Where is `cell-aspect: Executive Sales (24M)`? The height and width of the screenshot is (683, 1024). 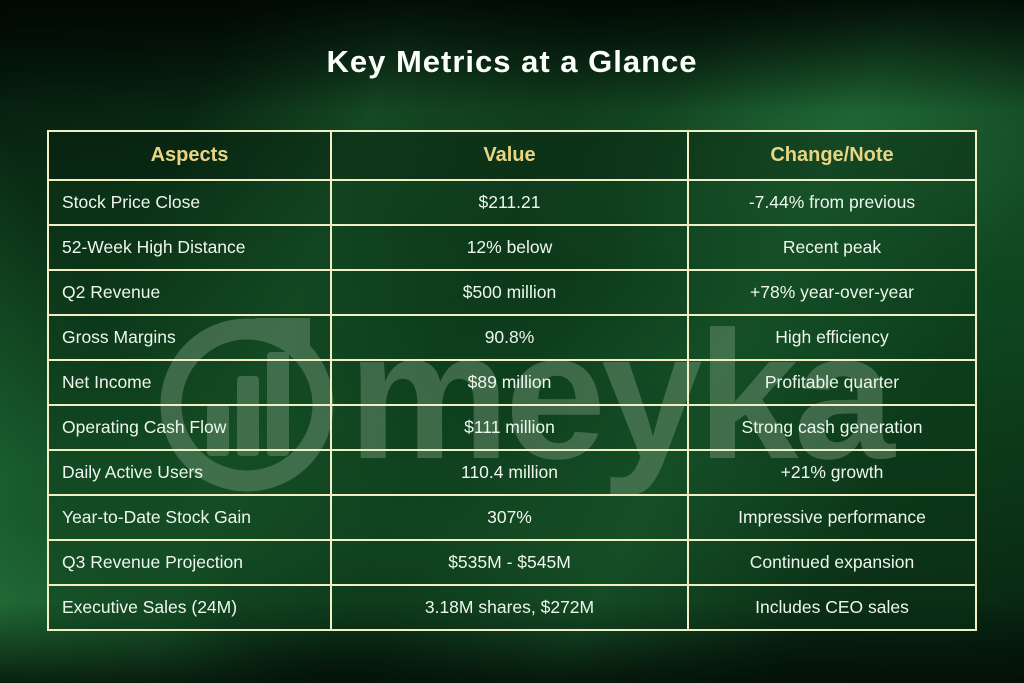
cell-aspect: Executive Sales (24M) is located at coordinates (189, 607).